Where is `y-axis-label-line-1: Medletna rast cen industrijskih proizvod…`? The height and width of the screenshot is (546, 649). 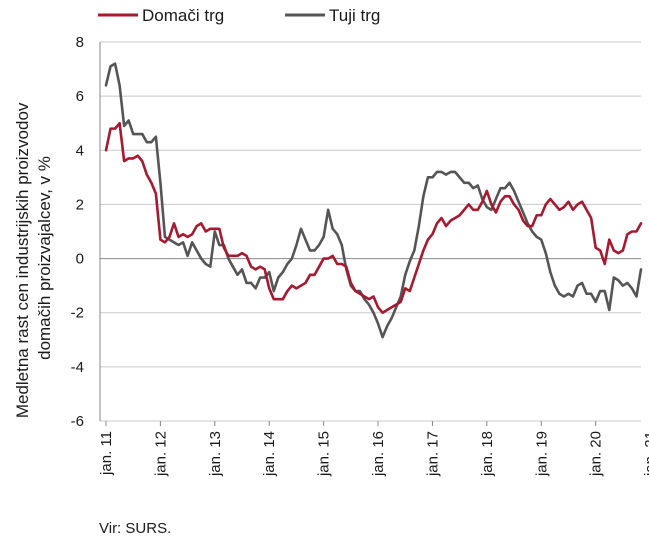 y-axis-label-line-1: Medletna rast cen industrijskih proizvod… is located at coordinates (22, 260).